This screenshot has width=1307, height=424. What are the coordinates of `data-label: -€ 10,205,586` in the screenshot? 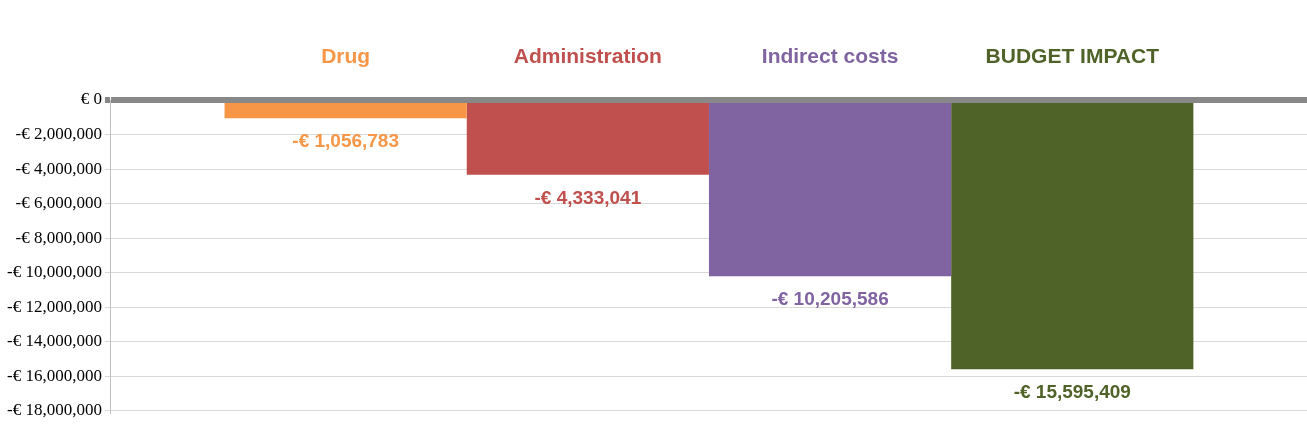 It's located at (830, 298).